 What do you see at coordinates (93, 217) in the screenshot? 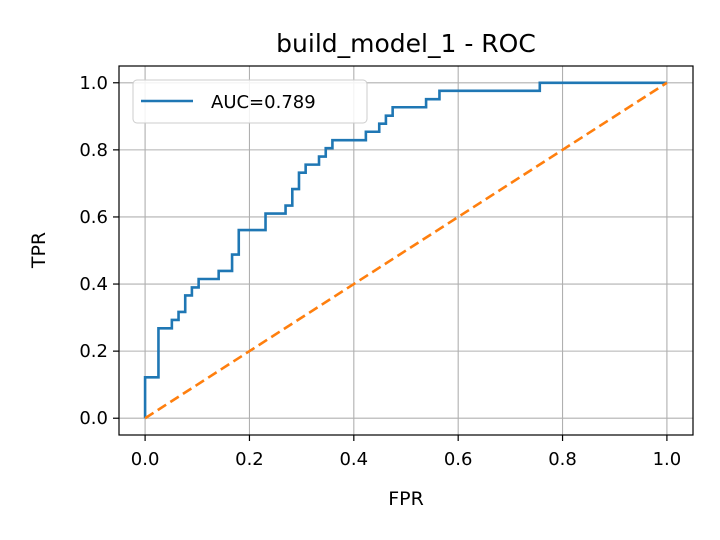
I see `y-tick-label: 0.6` at bounding box center [93, 217].